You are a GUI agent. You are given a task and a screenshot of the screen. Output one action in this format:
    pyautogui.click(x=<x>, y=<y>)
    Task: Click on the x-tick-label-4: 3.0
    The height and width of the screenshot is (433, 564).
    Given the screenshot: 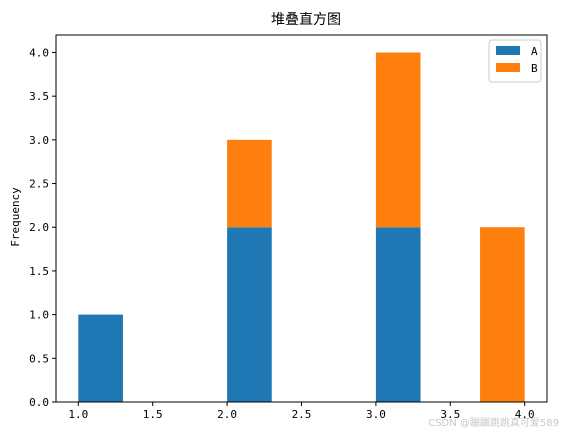 What is the action you would take?
    pyautogui.click(x=376, y=414)
    